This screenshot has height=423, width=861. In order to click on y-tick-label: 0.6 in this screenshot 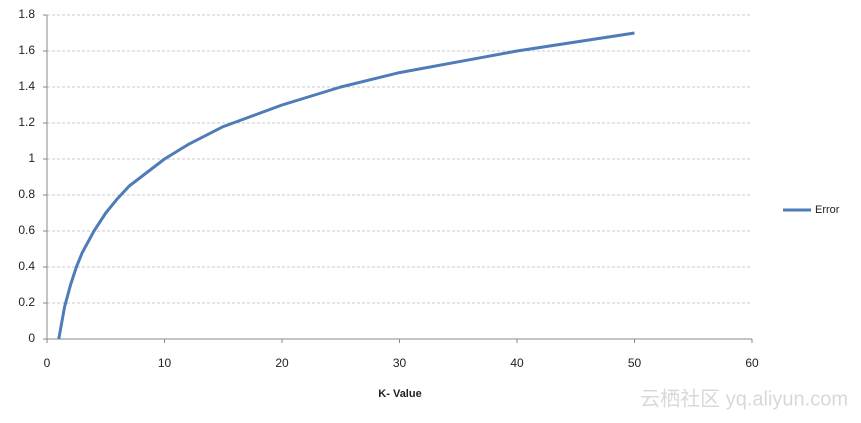, I will do `click(26, 230)`.